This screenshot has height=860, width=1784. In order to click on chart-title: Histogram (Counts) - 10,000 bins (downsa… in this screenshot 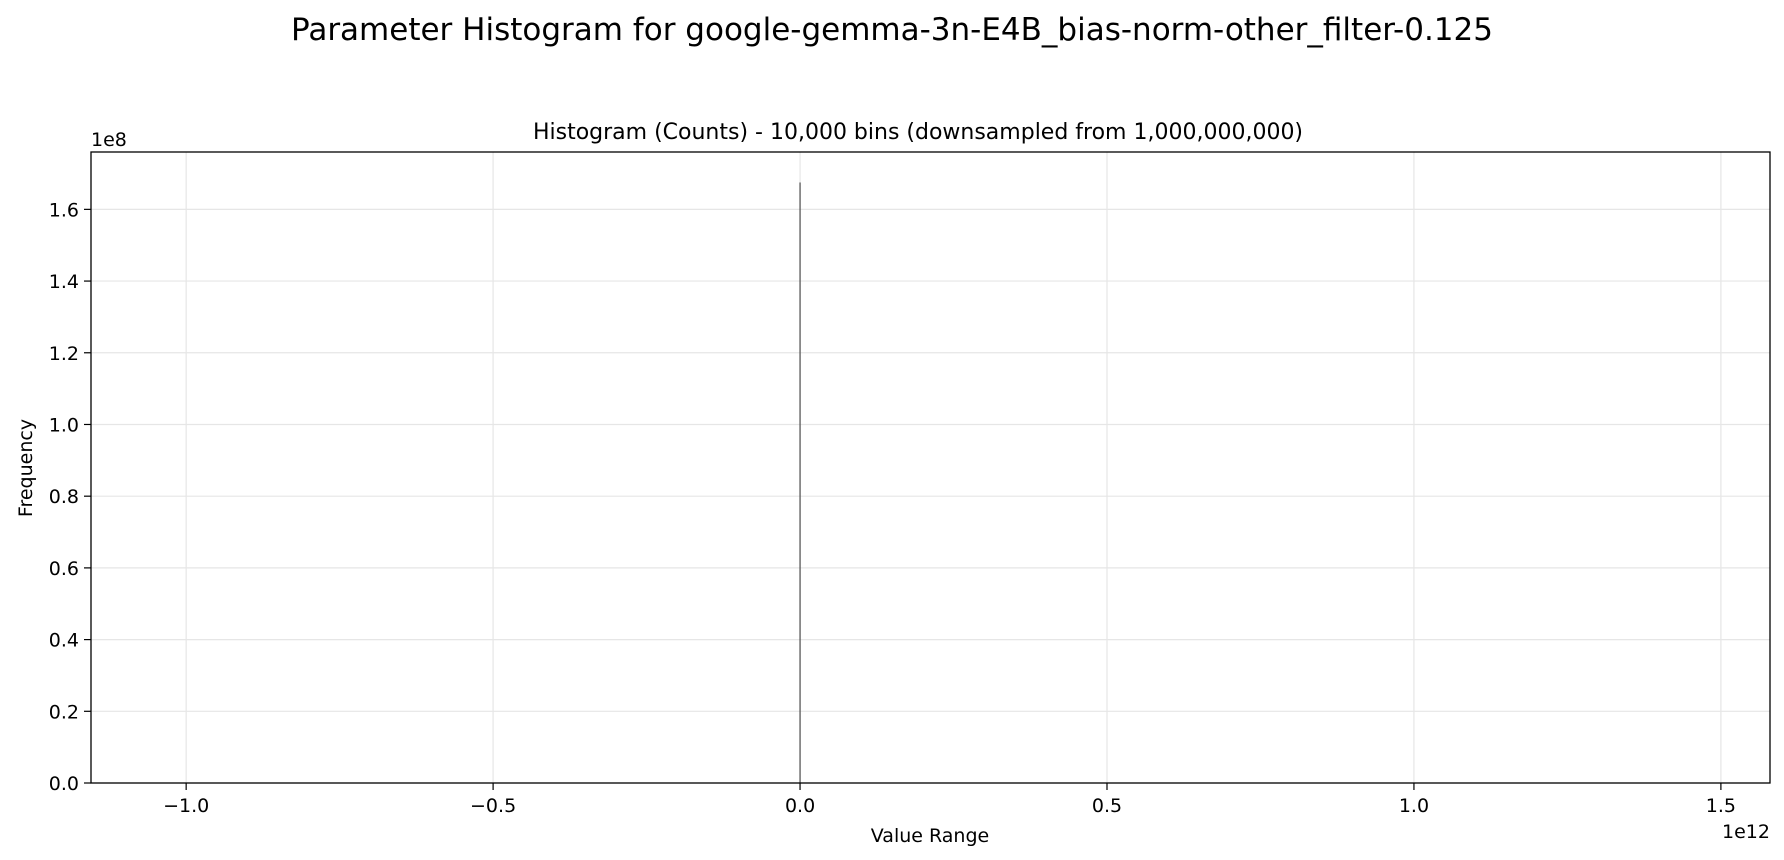, I will do `click(918, 132)`.